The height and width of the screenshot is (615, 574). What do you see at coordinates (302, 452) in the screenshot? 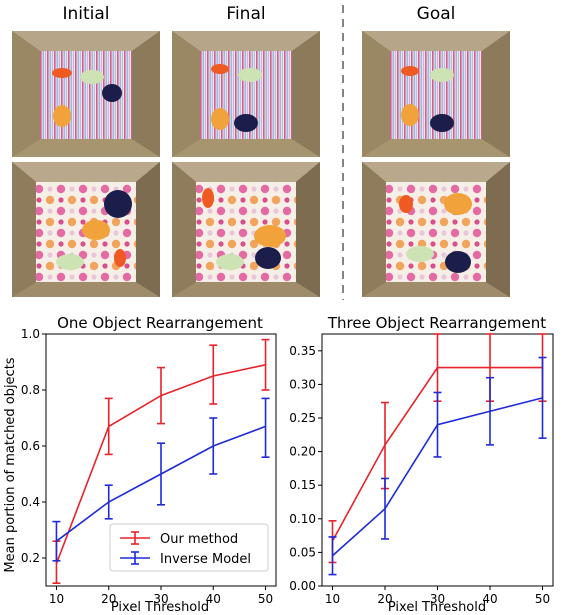
I see `chart2-ytick-label: 0.20` at bounding box center [302, 452].